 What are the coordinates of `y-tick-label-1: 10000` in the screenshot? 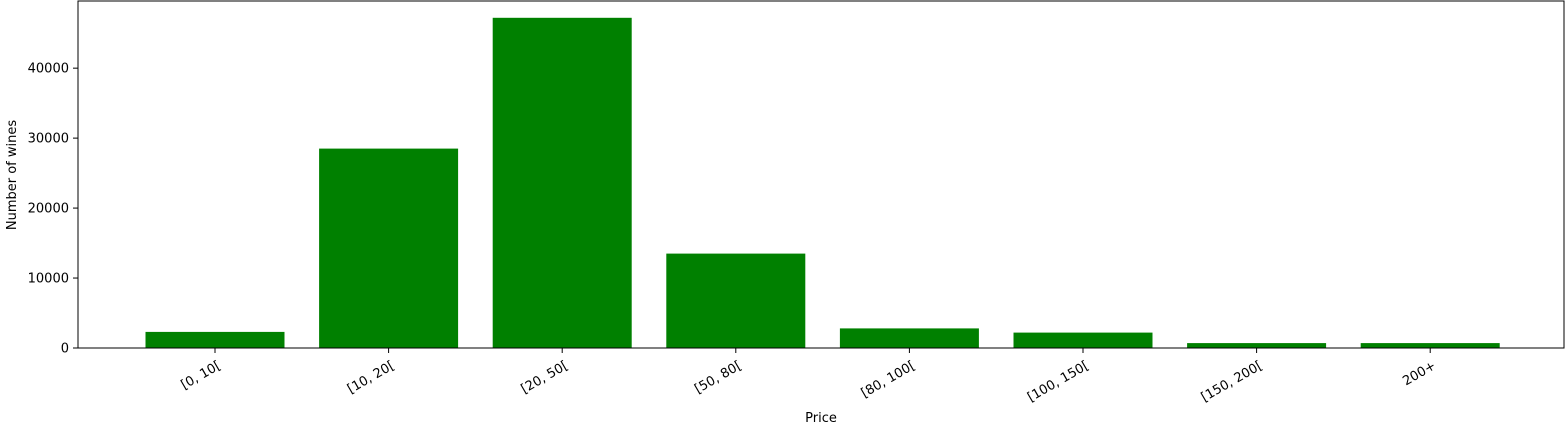 It's located at (48, 279).